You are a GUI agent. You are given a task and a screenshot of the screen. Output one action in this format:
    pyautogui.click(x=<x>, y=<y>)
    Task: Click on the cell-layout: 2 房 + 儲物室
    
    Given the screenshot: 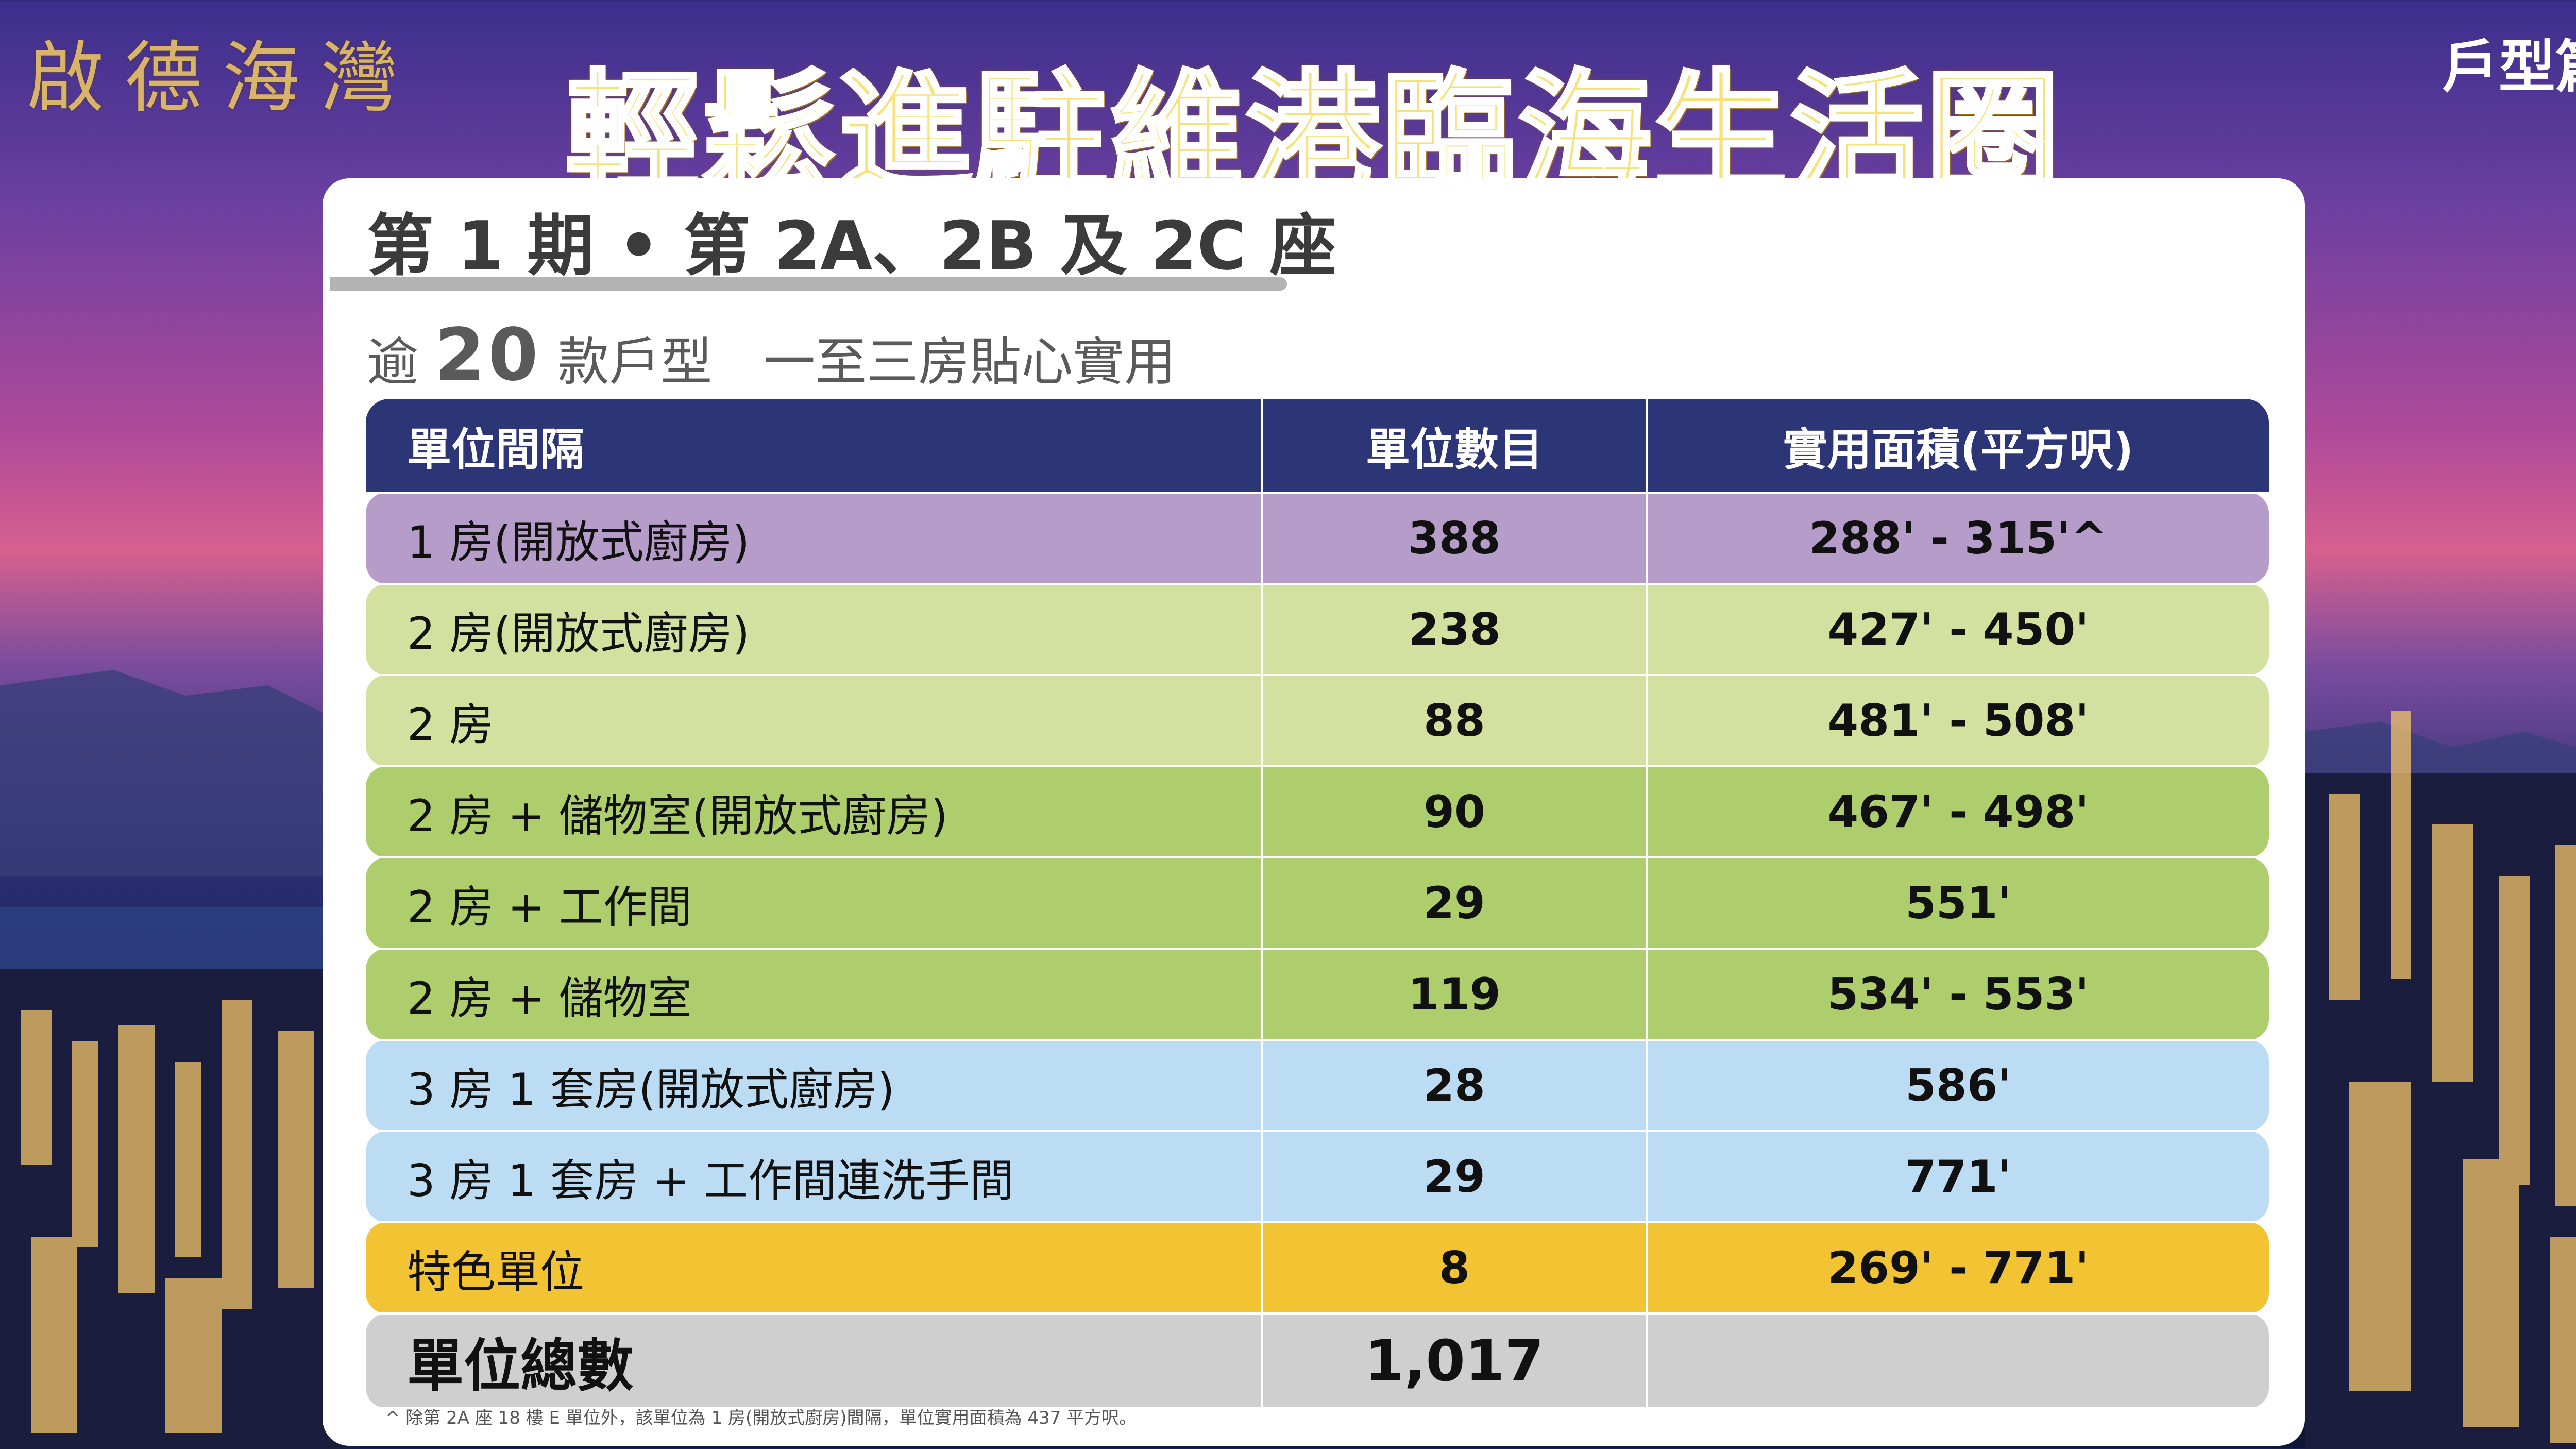 What is the action you would take?
    pyautogui.click(x=814, y=995)
    